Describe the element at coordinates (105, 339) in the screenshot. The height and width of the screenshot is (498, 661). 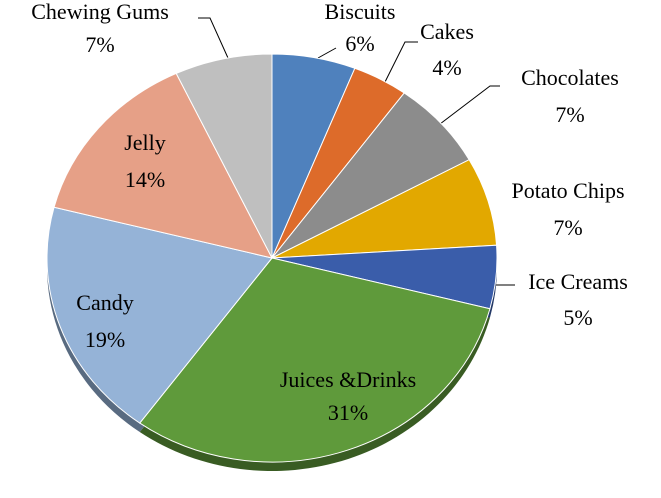
I see `value-label: 19%` at that location.